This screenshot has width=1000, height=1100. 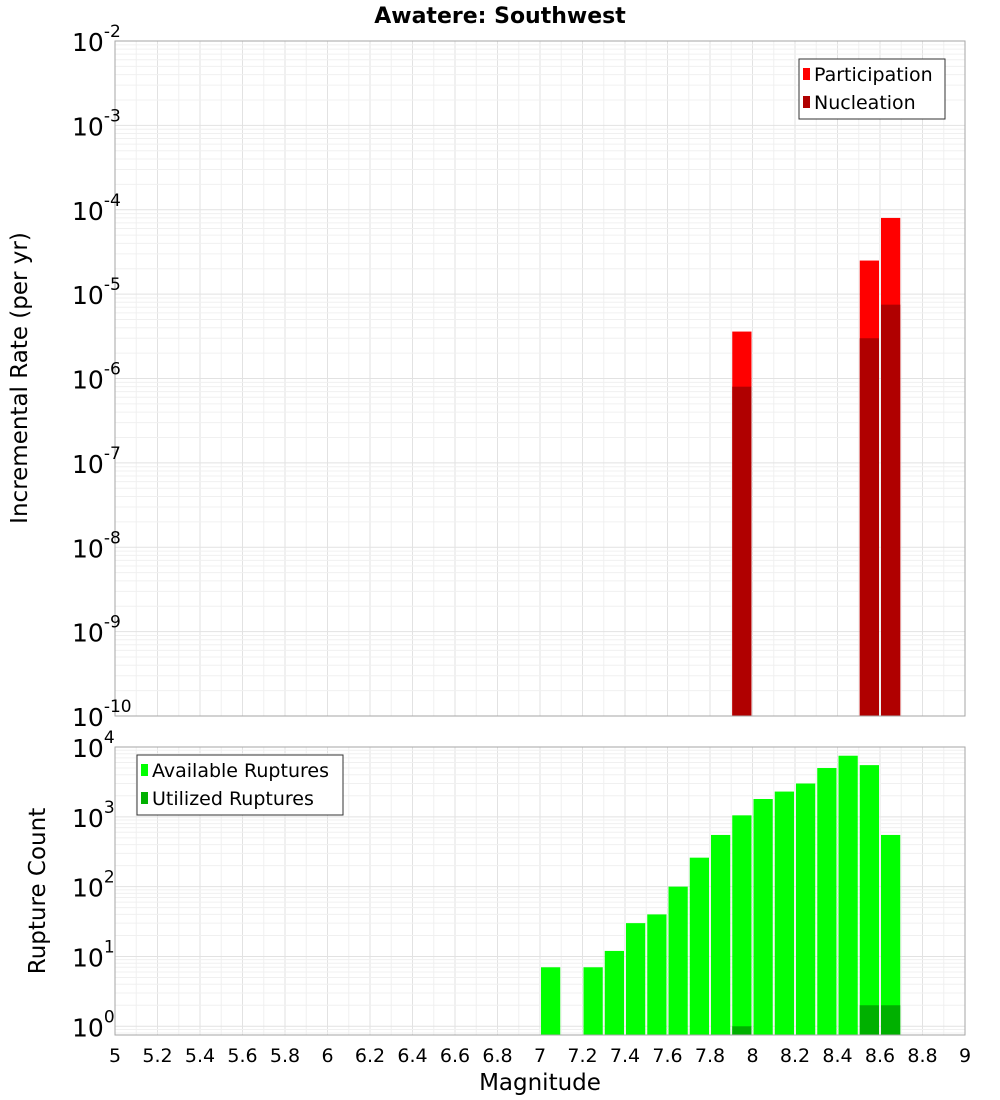 What do you see at coordinates (880, 1056) in the screenshot?
I see `x-tick-label: 8.6` at bounding box center [880, 1056].